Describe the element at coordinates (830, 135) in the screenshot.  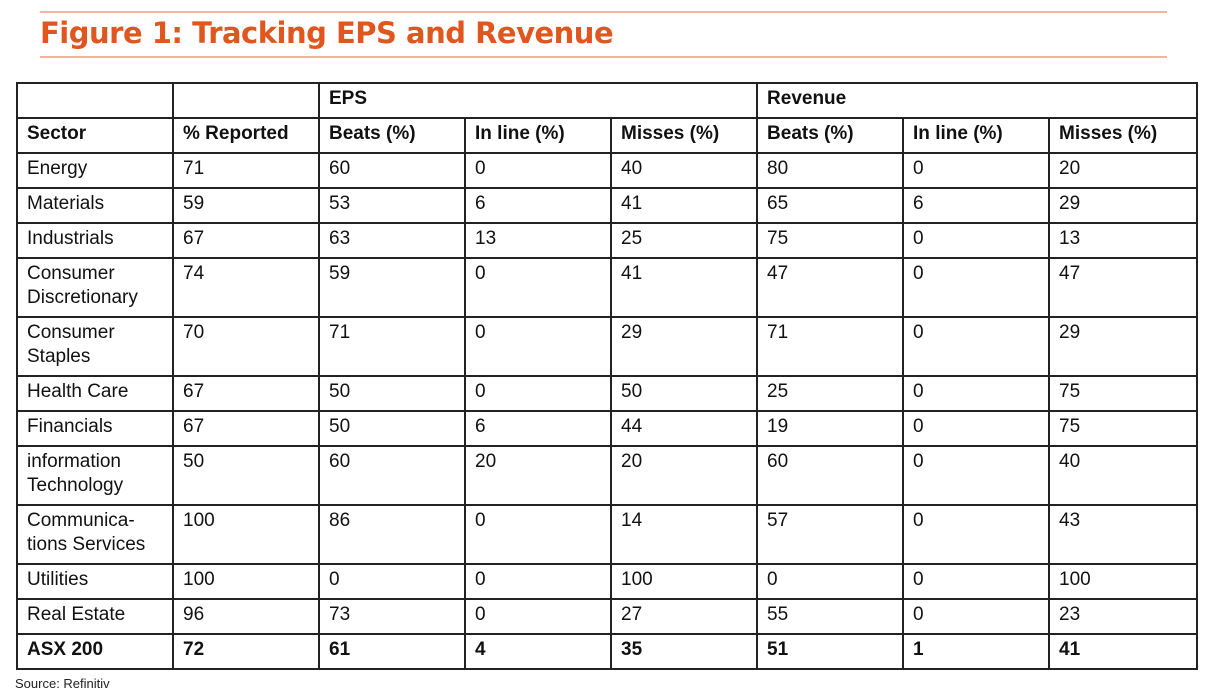
I see `column-header-rev-beats: Beats (%)` at that location.